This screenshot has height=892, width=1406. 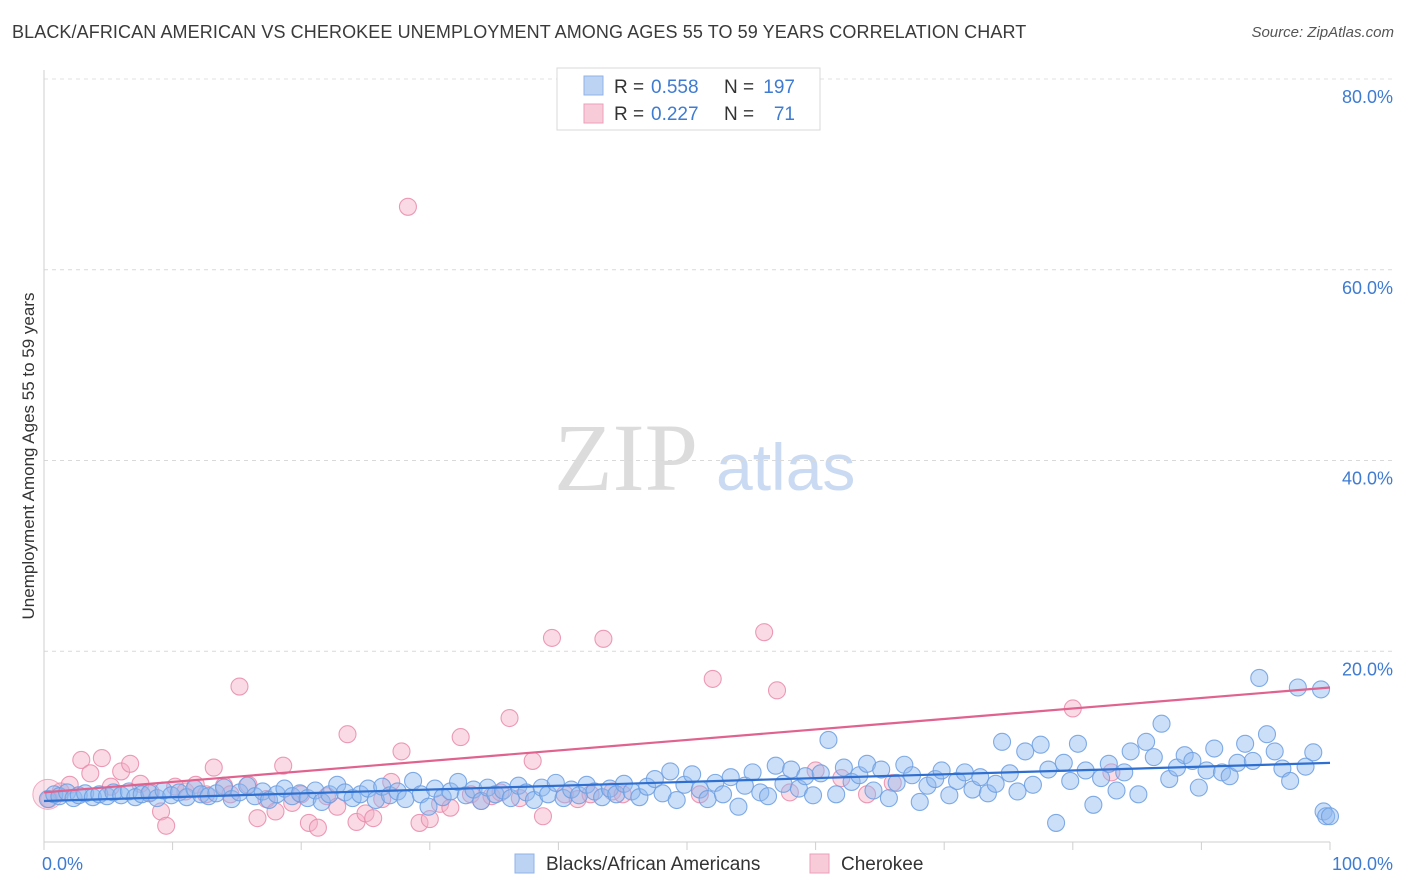 I want to click on y-tick-label-60: 60.0%, so click(x=1367, y=288).